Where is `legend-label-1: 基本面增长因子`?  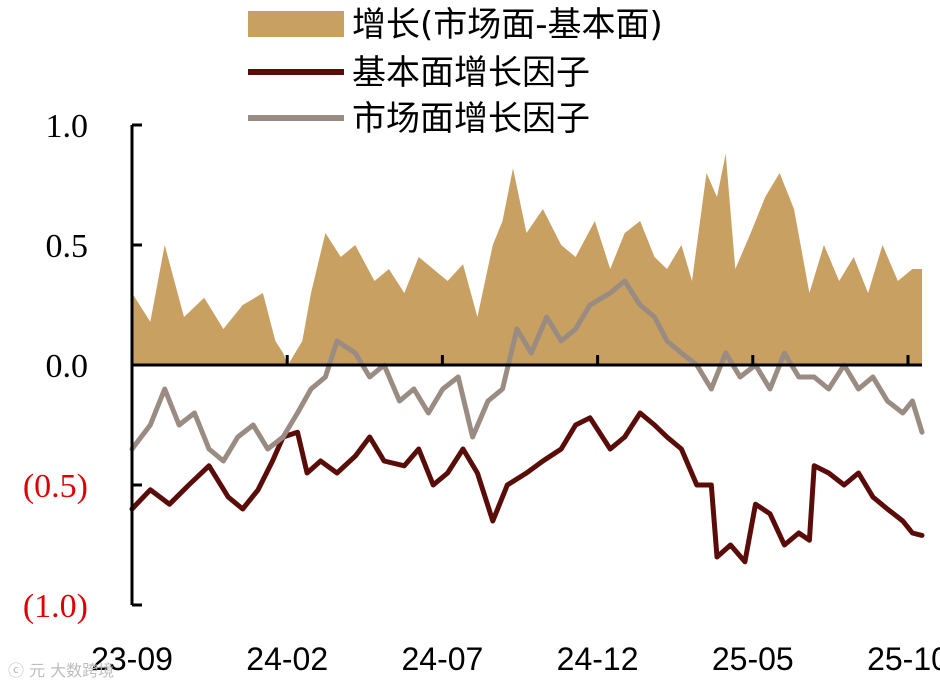 legend-label-1: 基本面增长因子 is located at coordinates (471, 73).